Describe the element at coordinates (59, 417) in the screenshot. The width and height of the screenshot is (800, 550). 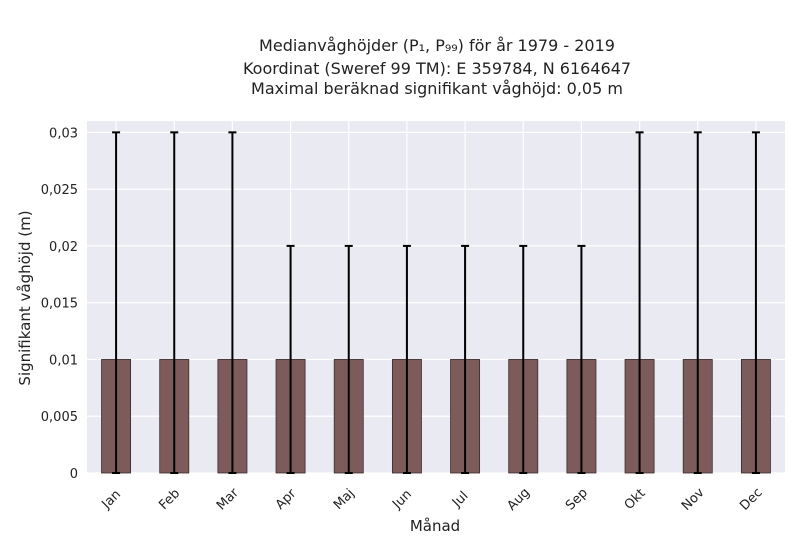
I see `y-tick-label: 0,005` at that location.